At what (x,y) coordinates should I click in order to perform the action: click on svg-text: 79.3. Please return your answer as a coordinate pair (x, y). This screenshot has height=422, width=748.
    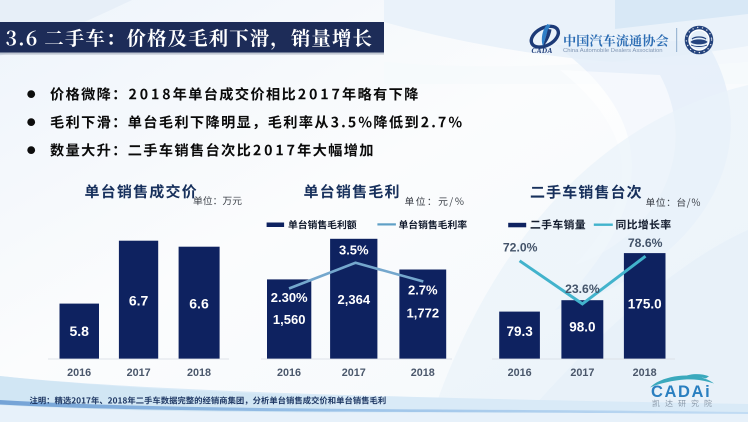
    Looking at the image, I should click on (519, 331).